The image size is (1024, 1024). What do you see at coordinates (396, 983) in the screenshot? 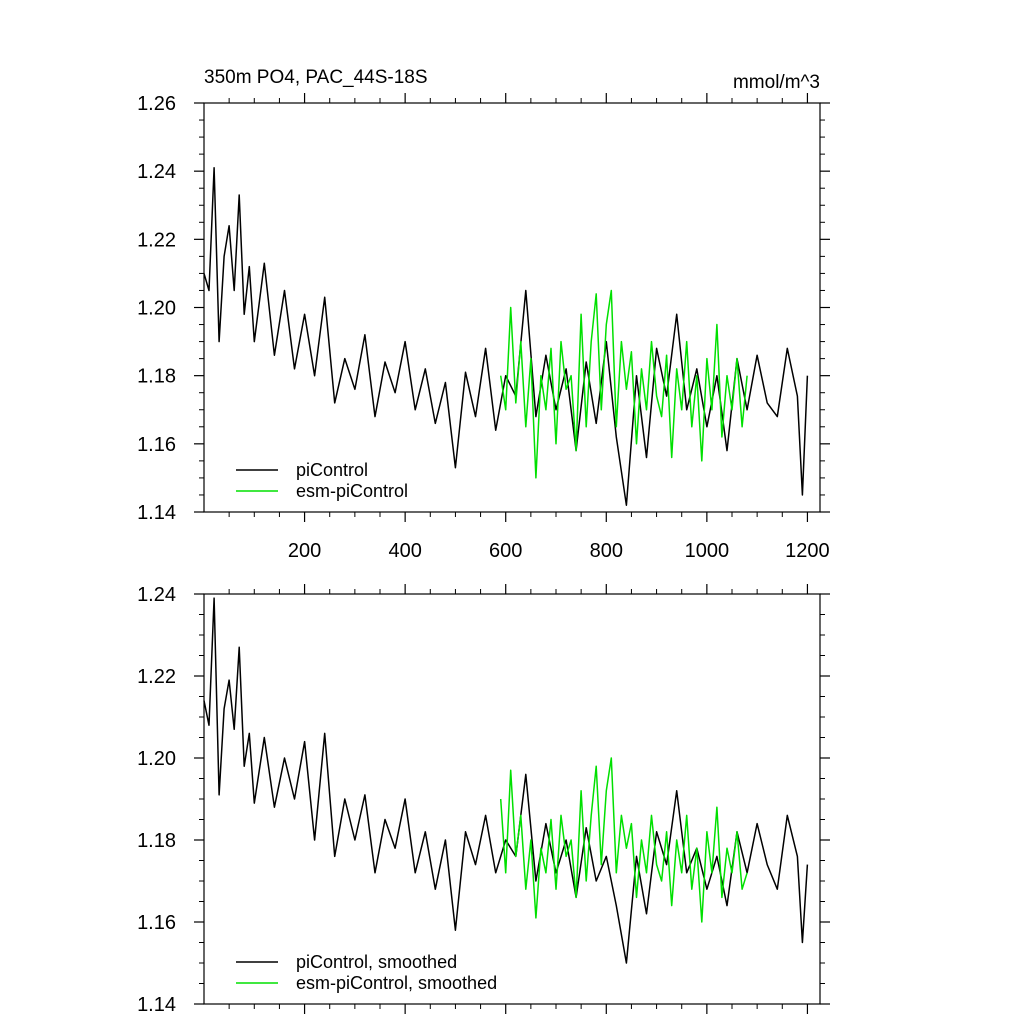
I see `legend-label-esm-picontrol-smoothed: esm-piControl, smoothed` at bounding box center [396, 983].